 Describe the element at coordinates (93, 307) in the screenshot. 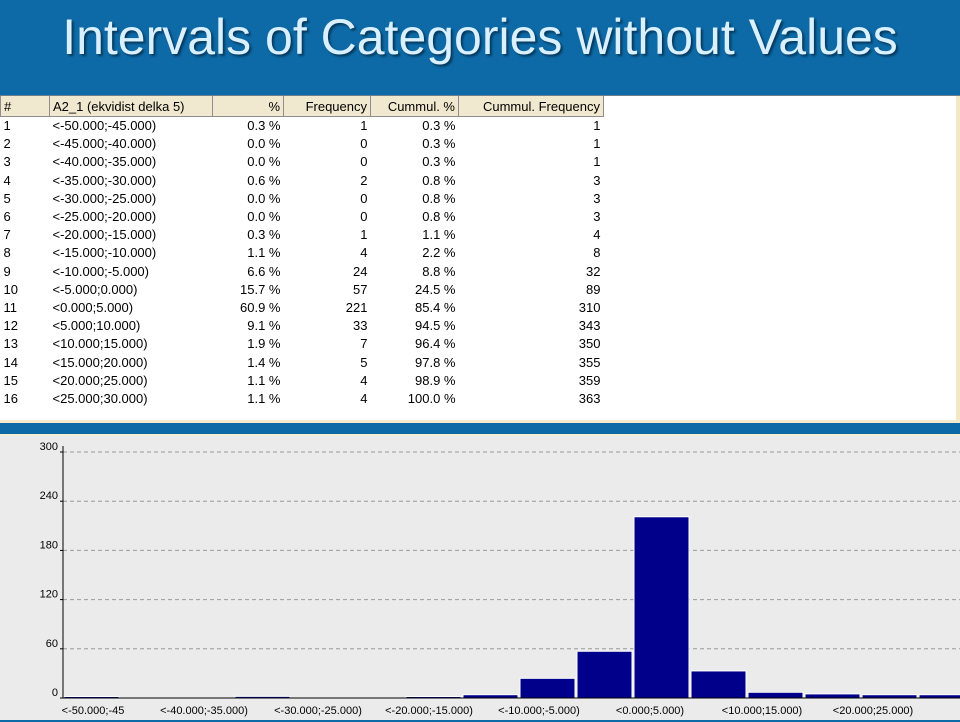

I see `cell-interval: <0.000;5.000)` at that location.